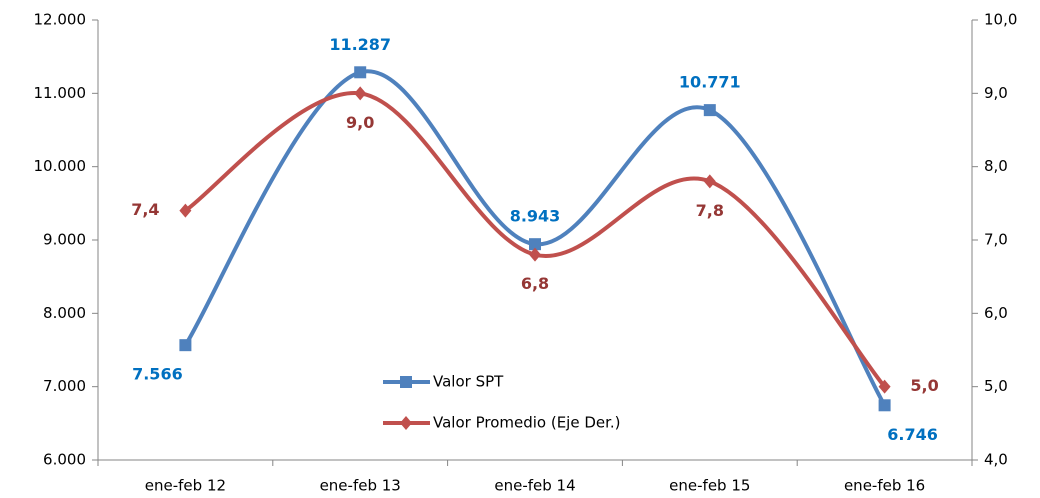 The width and height of the screenshot is (1040, 498). What do you see at coordinates (60, 166) in the screenshot?
I see `y-tick-label: 10.000` at bounding box center [60, 166].